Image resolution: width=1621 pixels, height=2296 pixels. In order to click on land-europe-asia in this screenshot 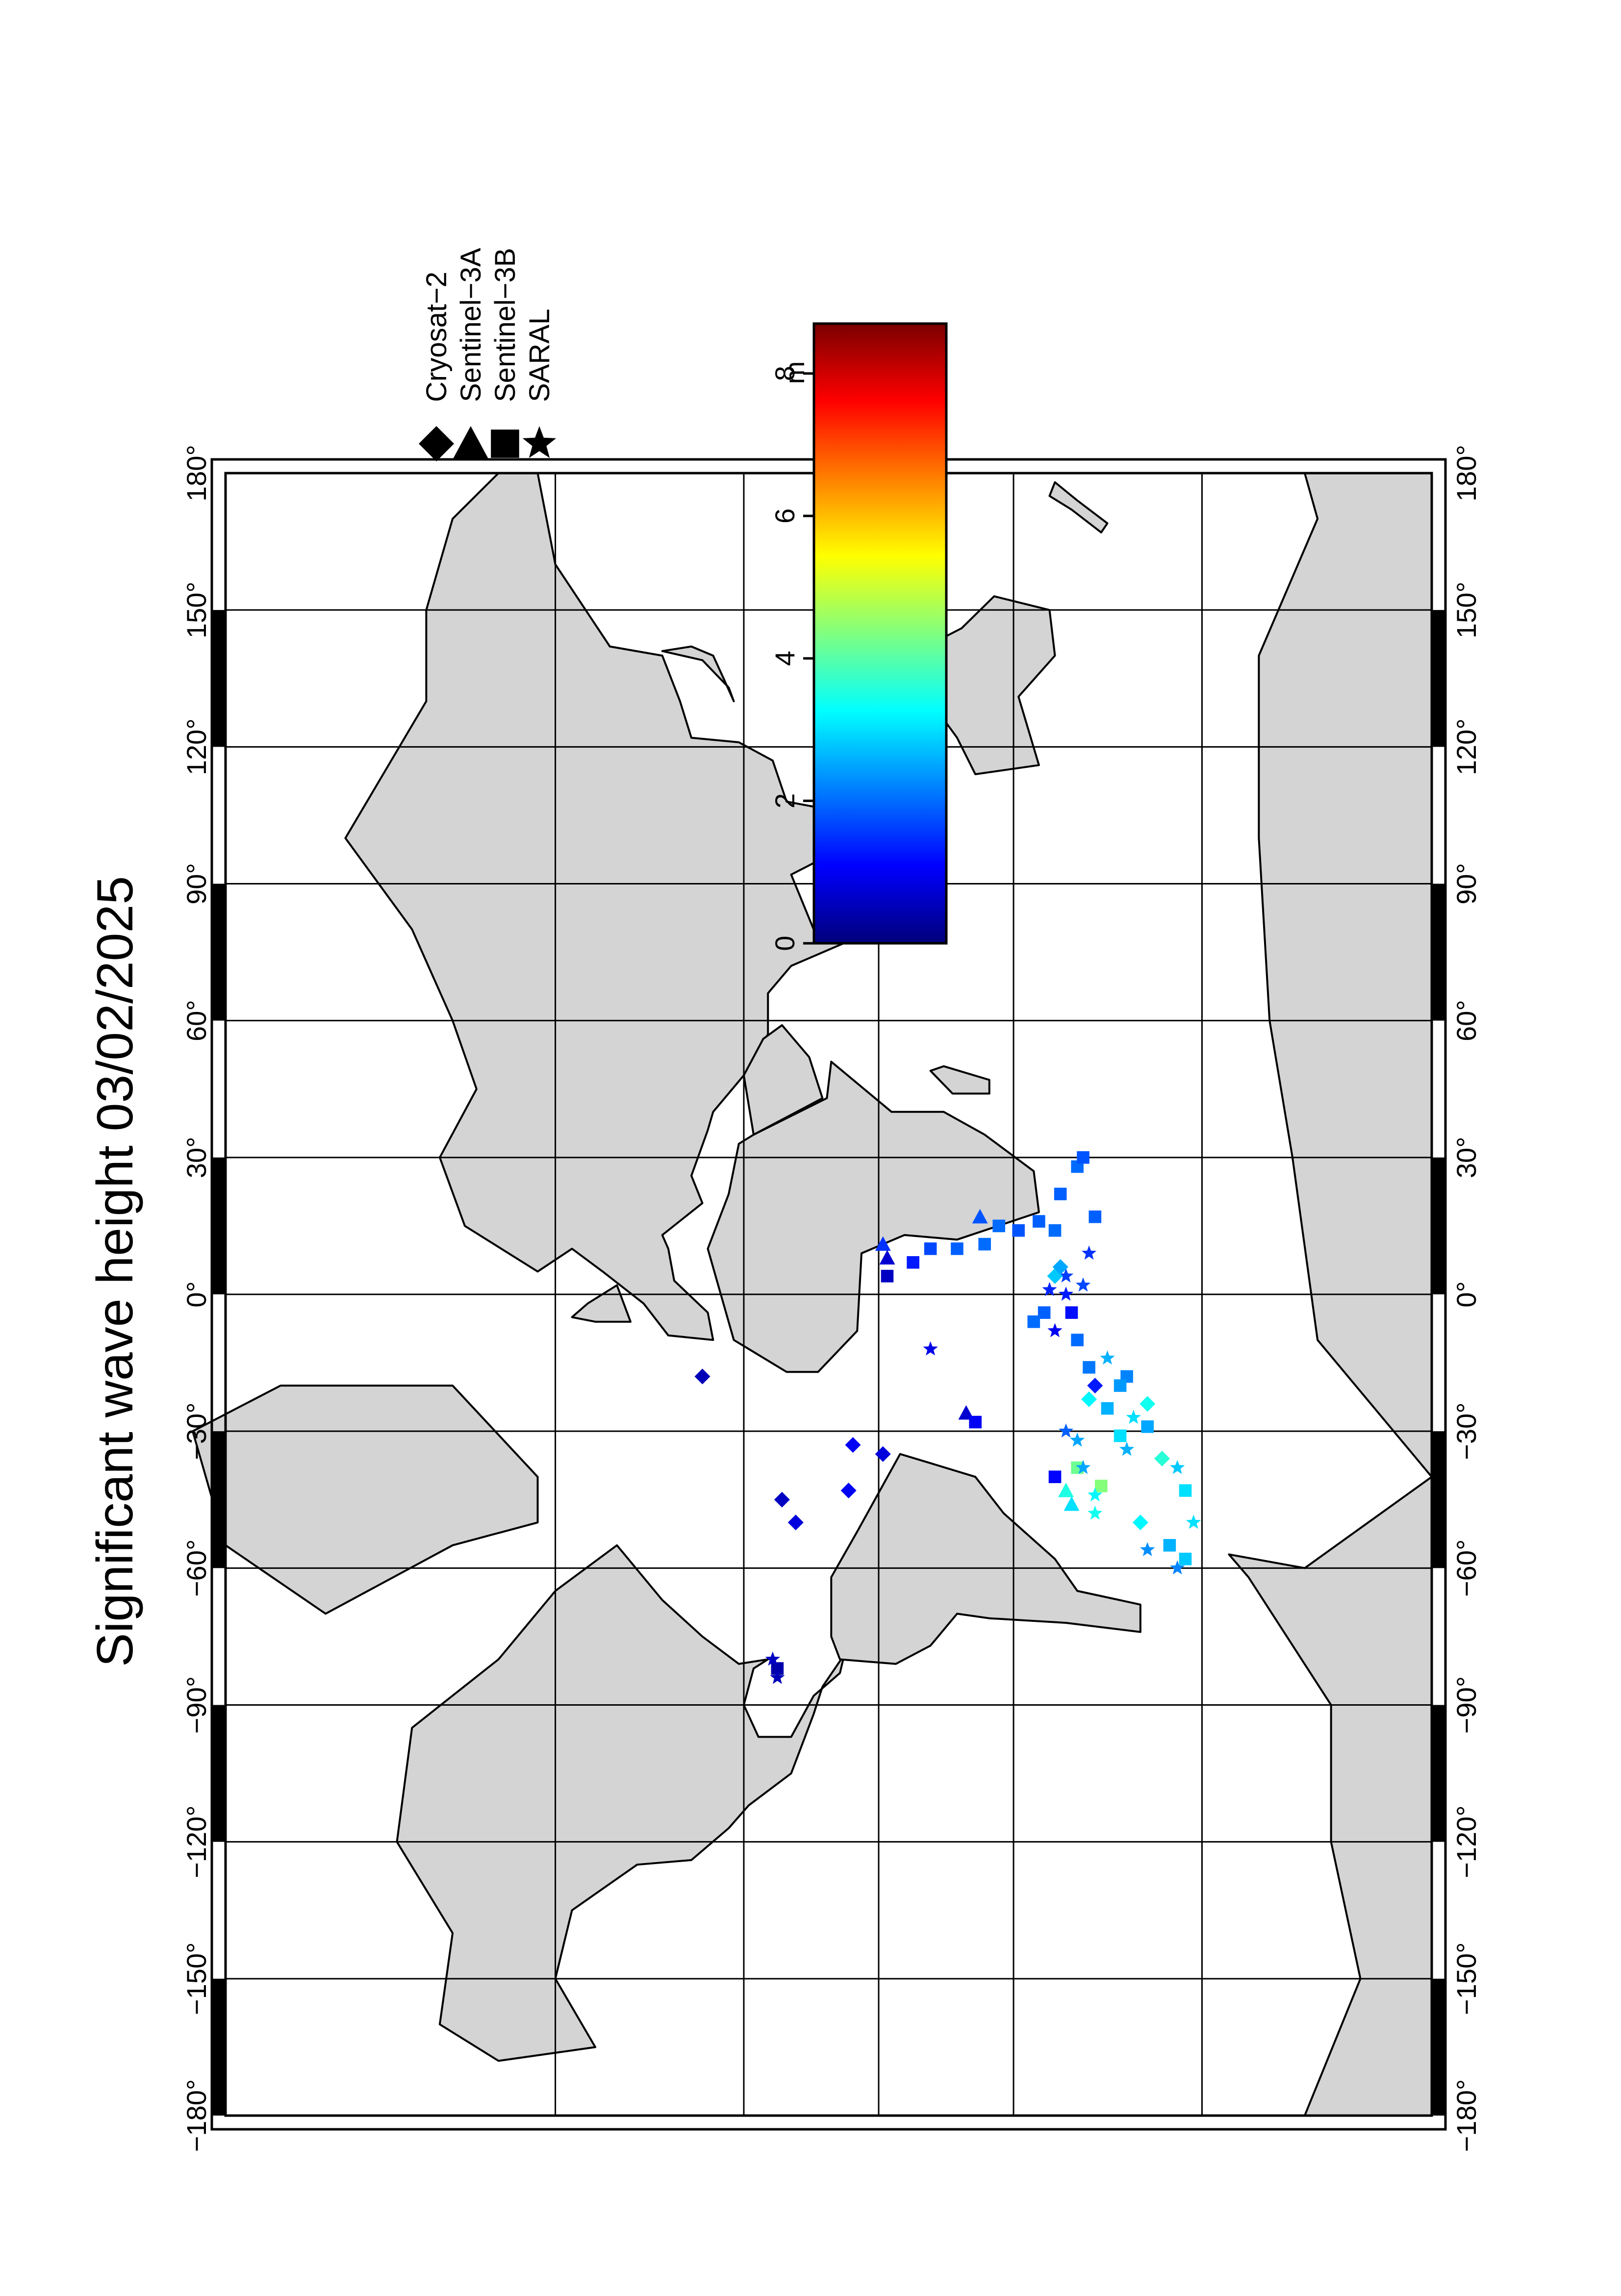, I will do `click(594, 906)`.